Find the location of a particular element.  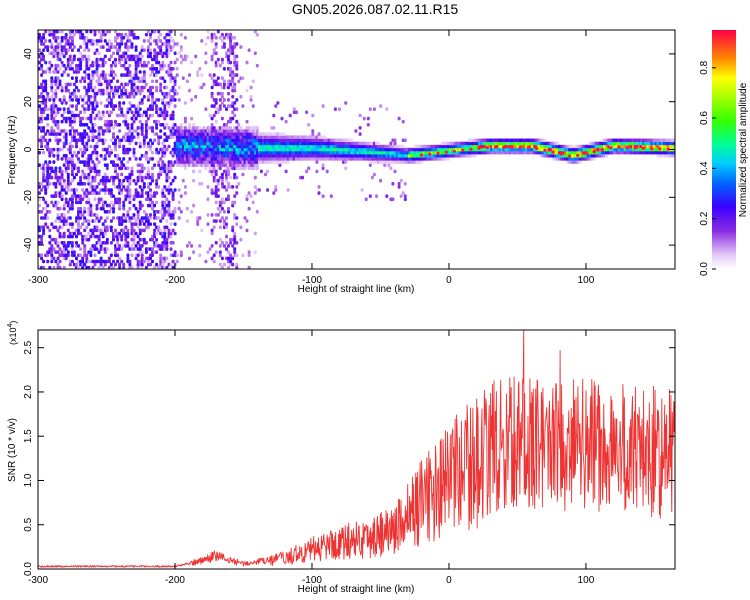

y-tick-label: 2.0 is located at coordinates (28, 392).